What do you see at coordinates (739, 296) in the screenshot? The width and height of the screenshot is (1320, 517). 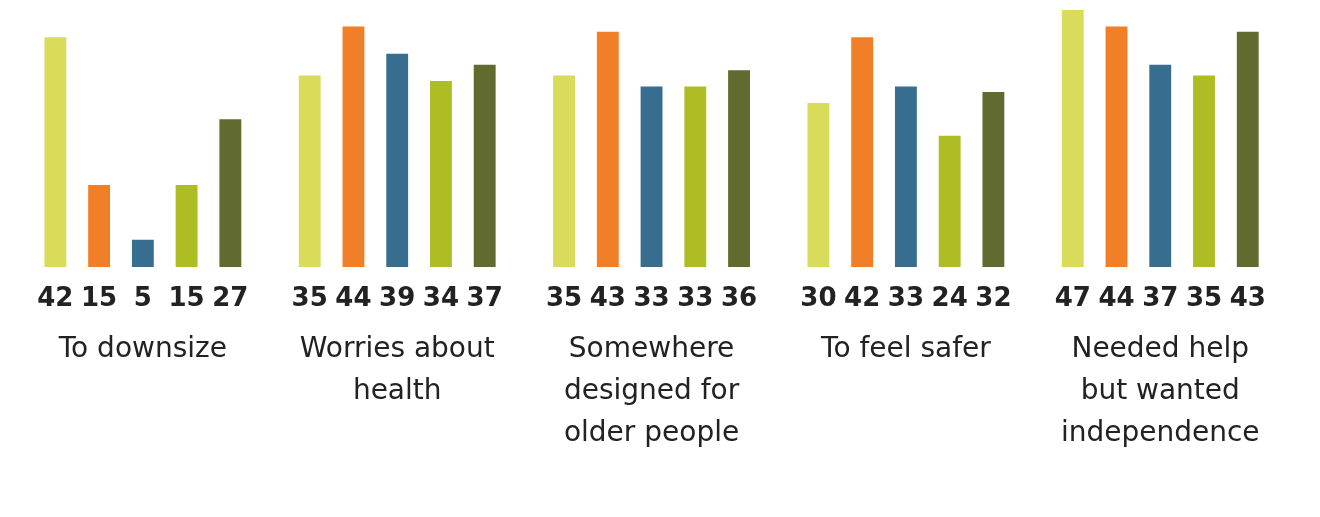 I see `data-label: 36` at bounding box center [739, 296].